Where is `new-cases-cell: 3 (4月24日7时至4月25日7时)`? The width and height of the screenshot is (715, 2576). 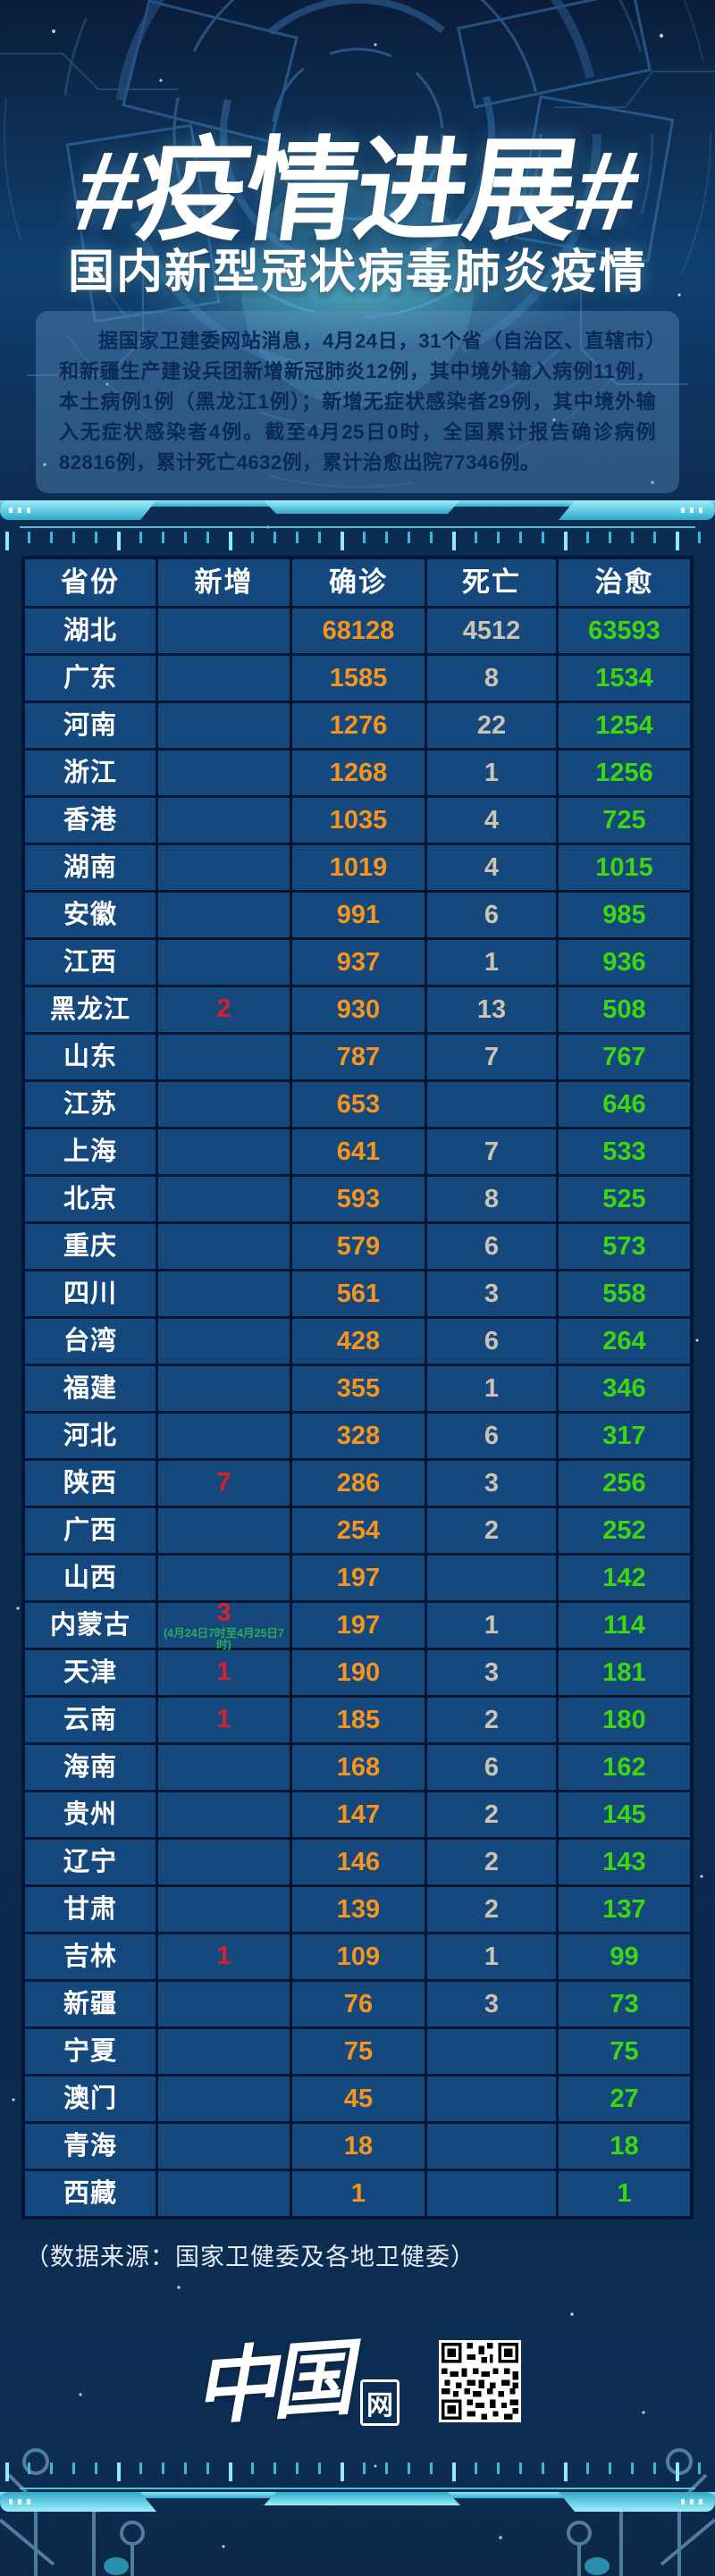 new-cases-cell: 3 (4月24日7时至4月25日7时) is located at coordinates (224, 1624).